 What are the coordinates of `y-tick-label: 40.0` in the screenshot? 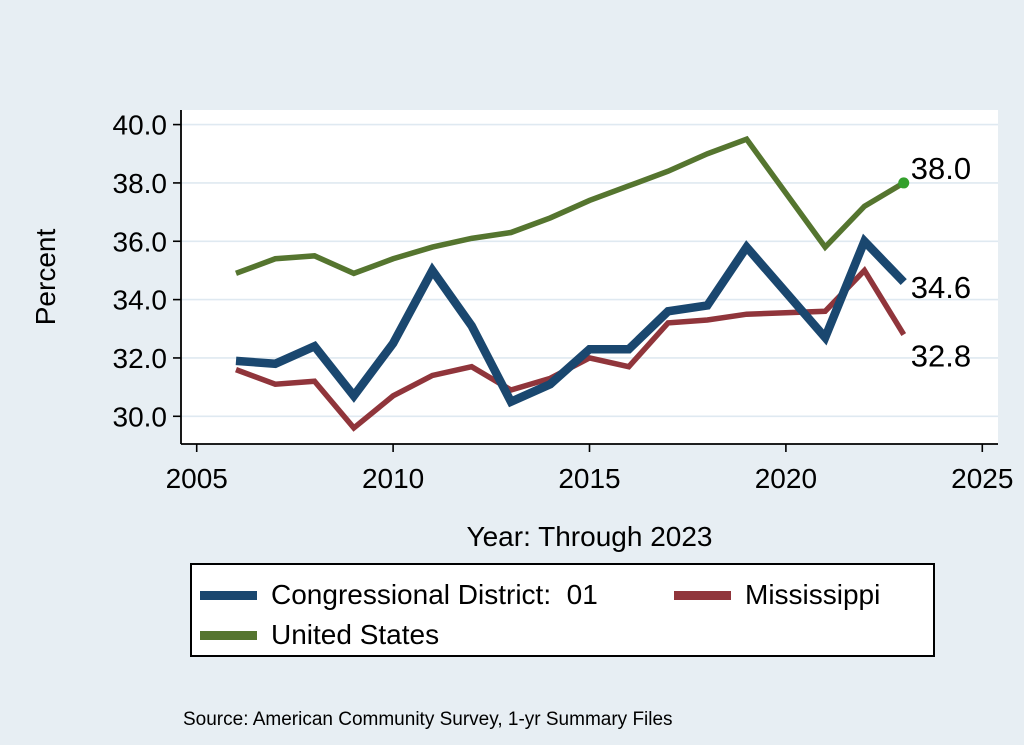 It's located at (140, 125).